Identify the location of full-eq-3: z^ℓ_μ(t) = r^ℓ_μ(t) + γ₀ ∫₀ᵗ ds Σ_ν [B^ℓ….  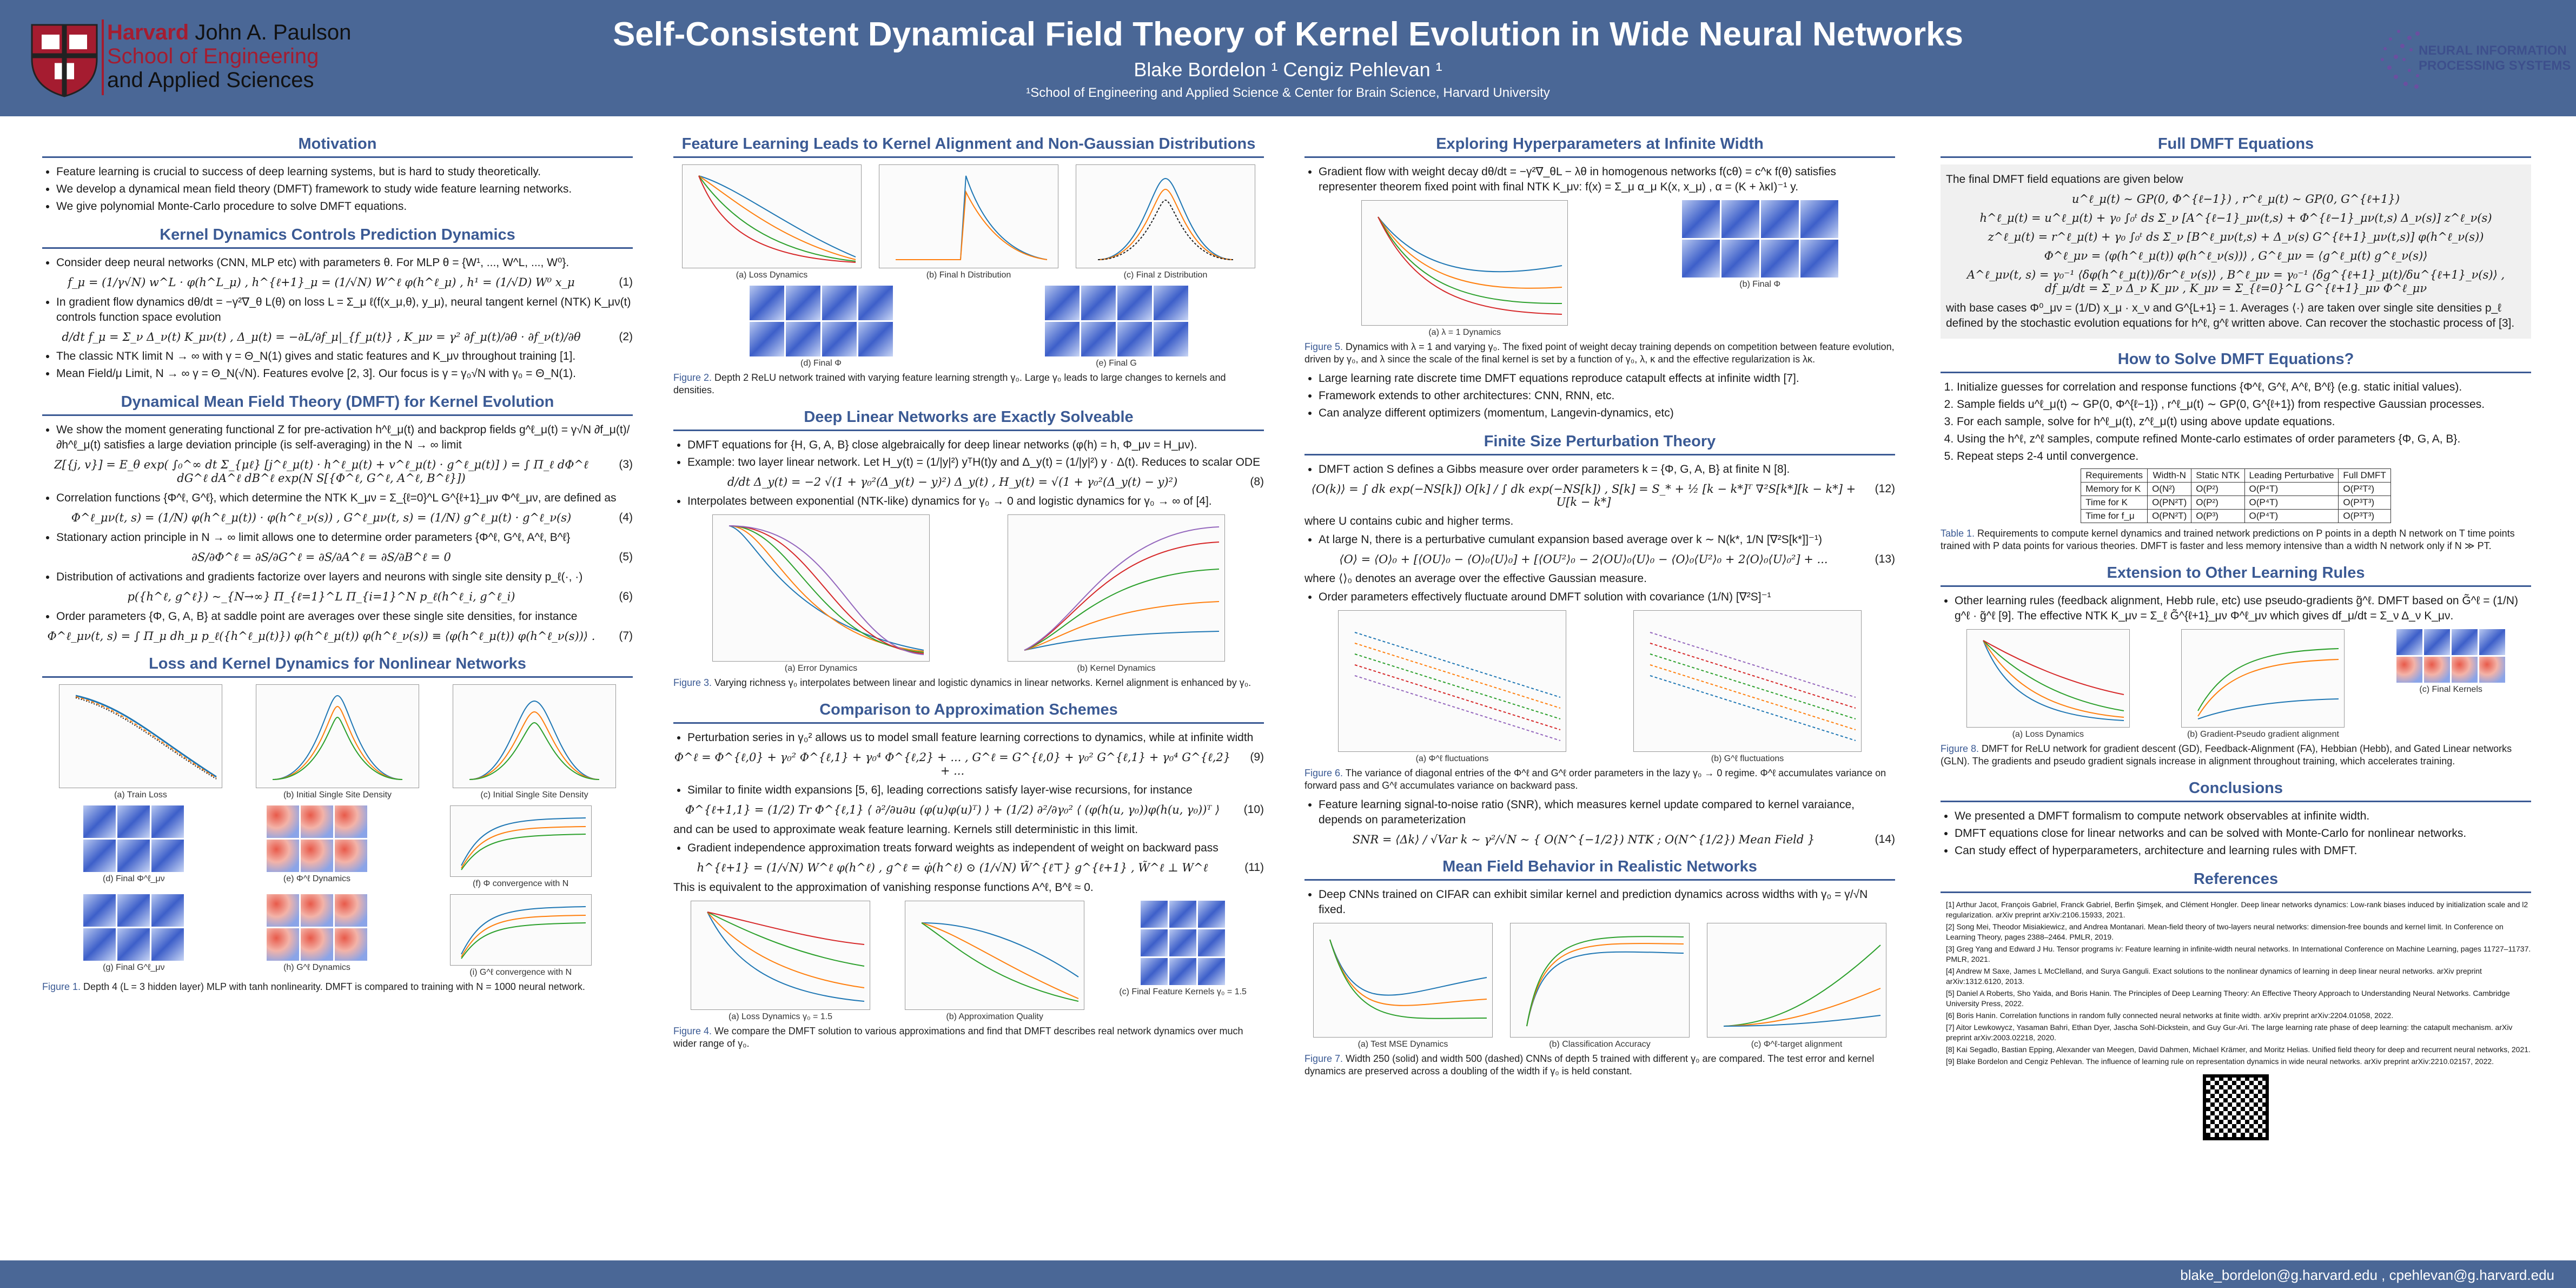
(2236, 236).